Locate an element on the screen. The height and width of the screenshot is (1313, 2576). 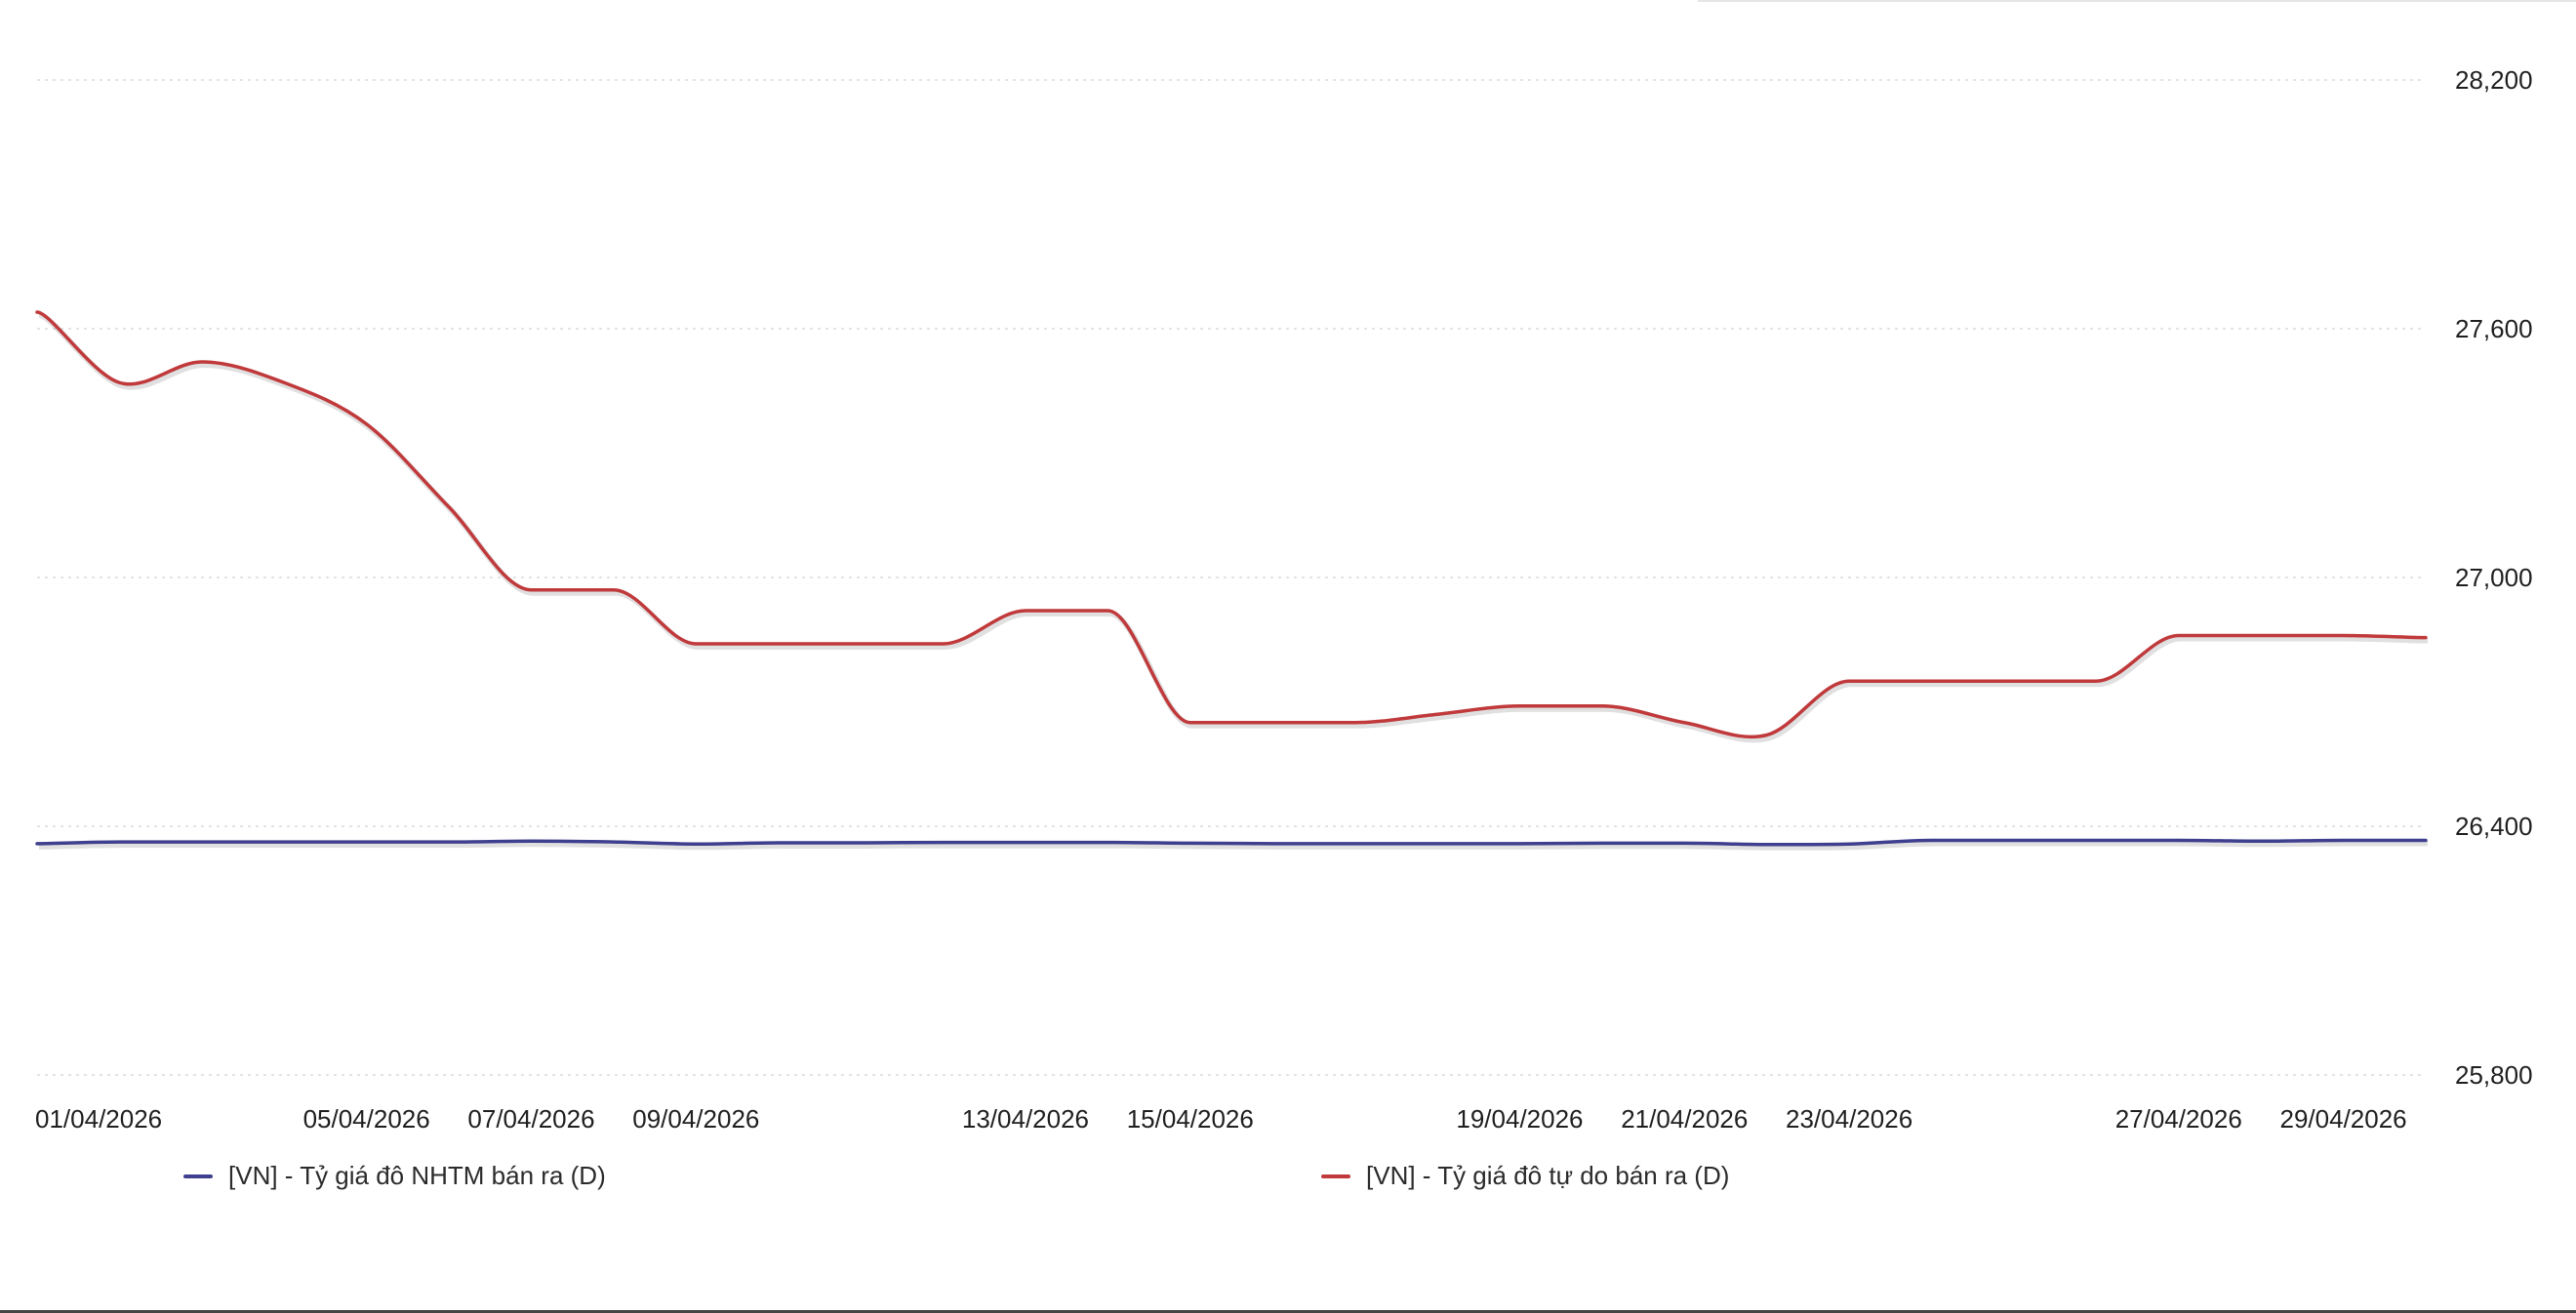
x-tick-label: 15/04/2026 is located at coordinates (1190, 1119).